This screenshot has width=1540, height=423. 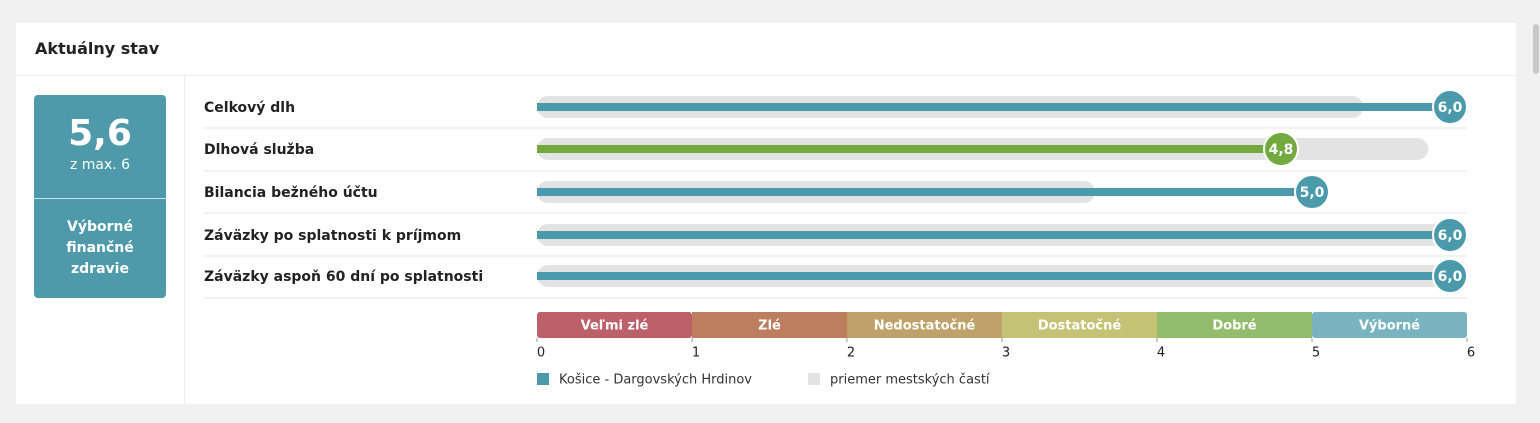 I want to click on value-label: 4,8, so click(x=1281, y=150).